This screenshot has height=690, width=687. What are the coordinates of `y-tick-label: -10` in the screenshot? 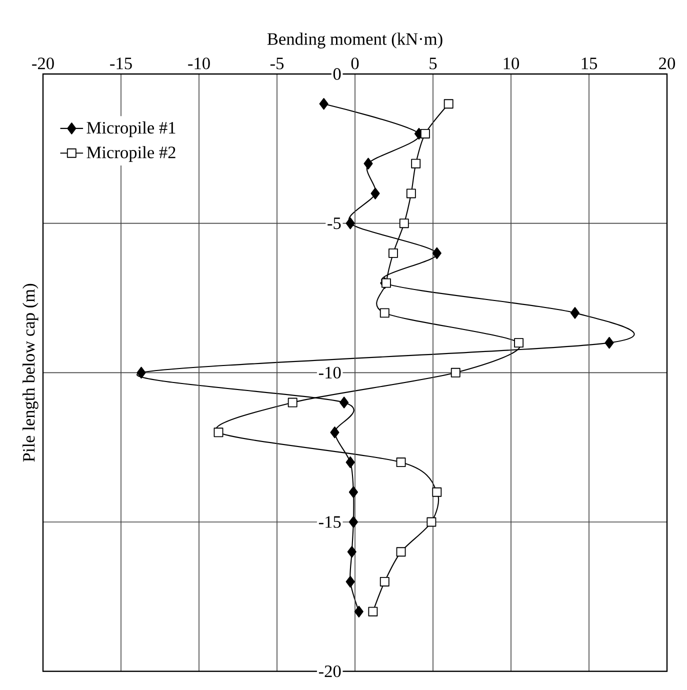 It's located at (329, 372).